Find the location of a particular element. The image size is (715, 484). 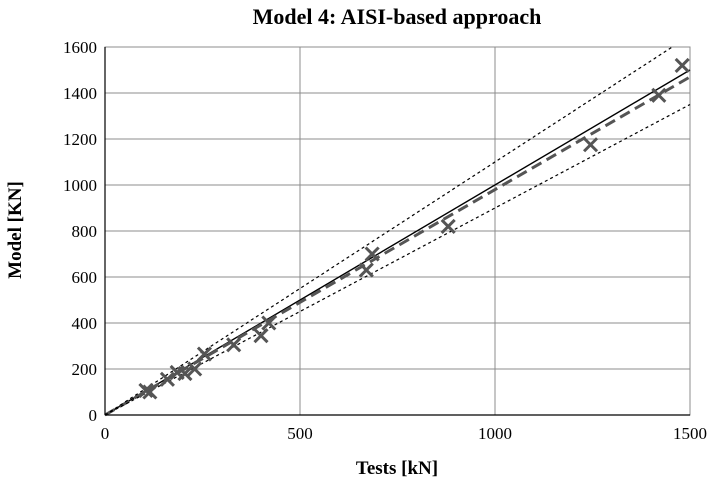

y-tick-label: 400 is located at coordinates (85, 323).